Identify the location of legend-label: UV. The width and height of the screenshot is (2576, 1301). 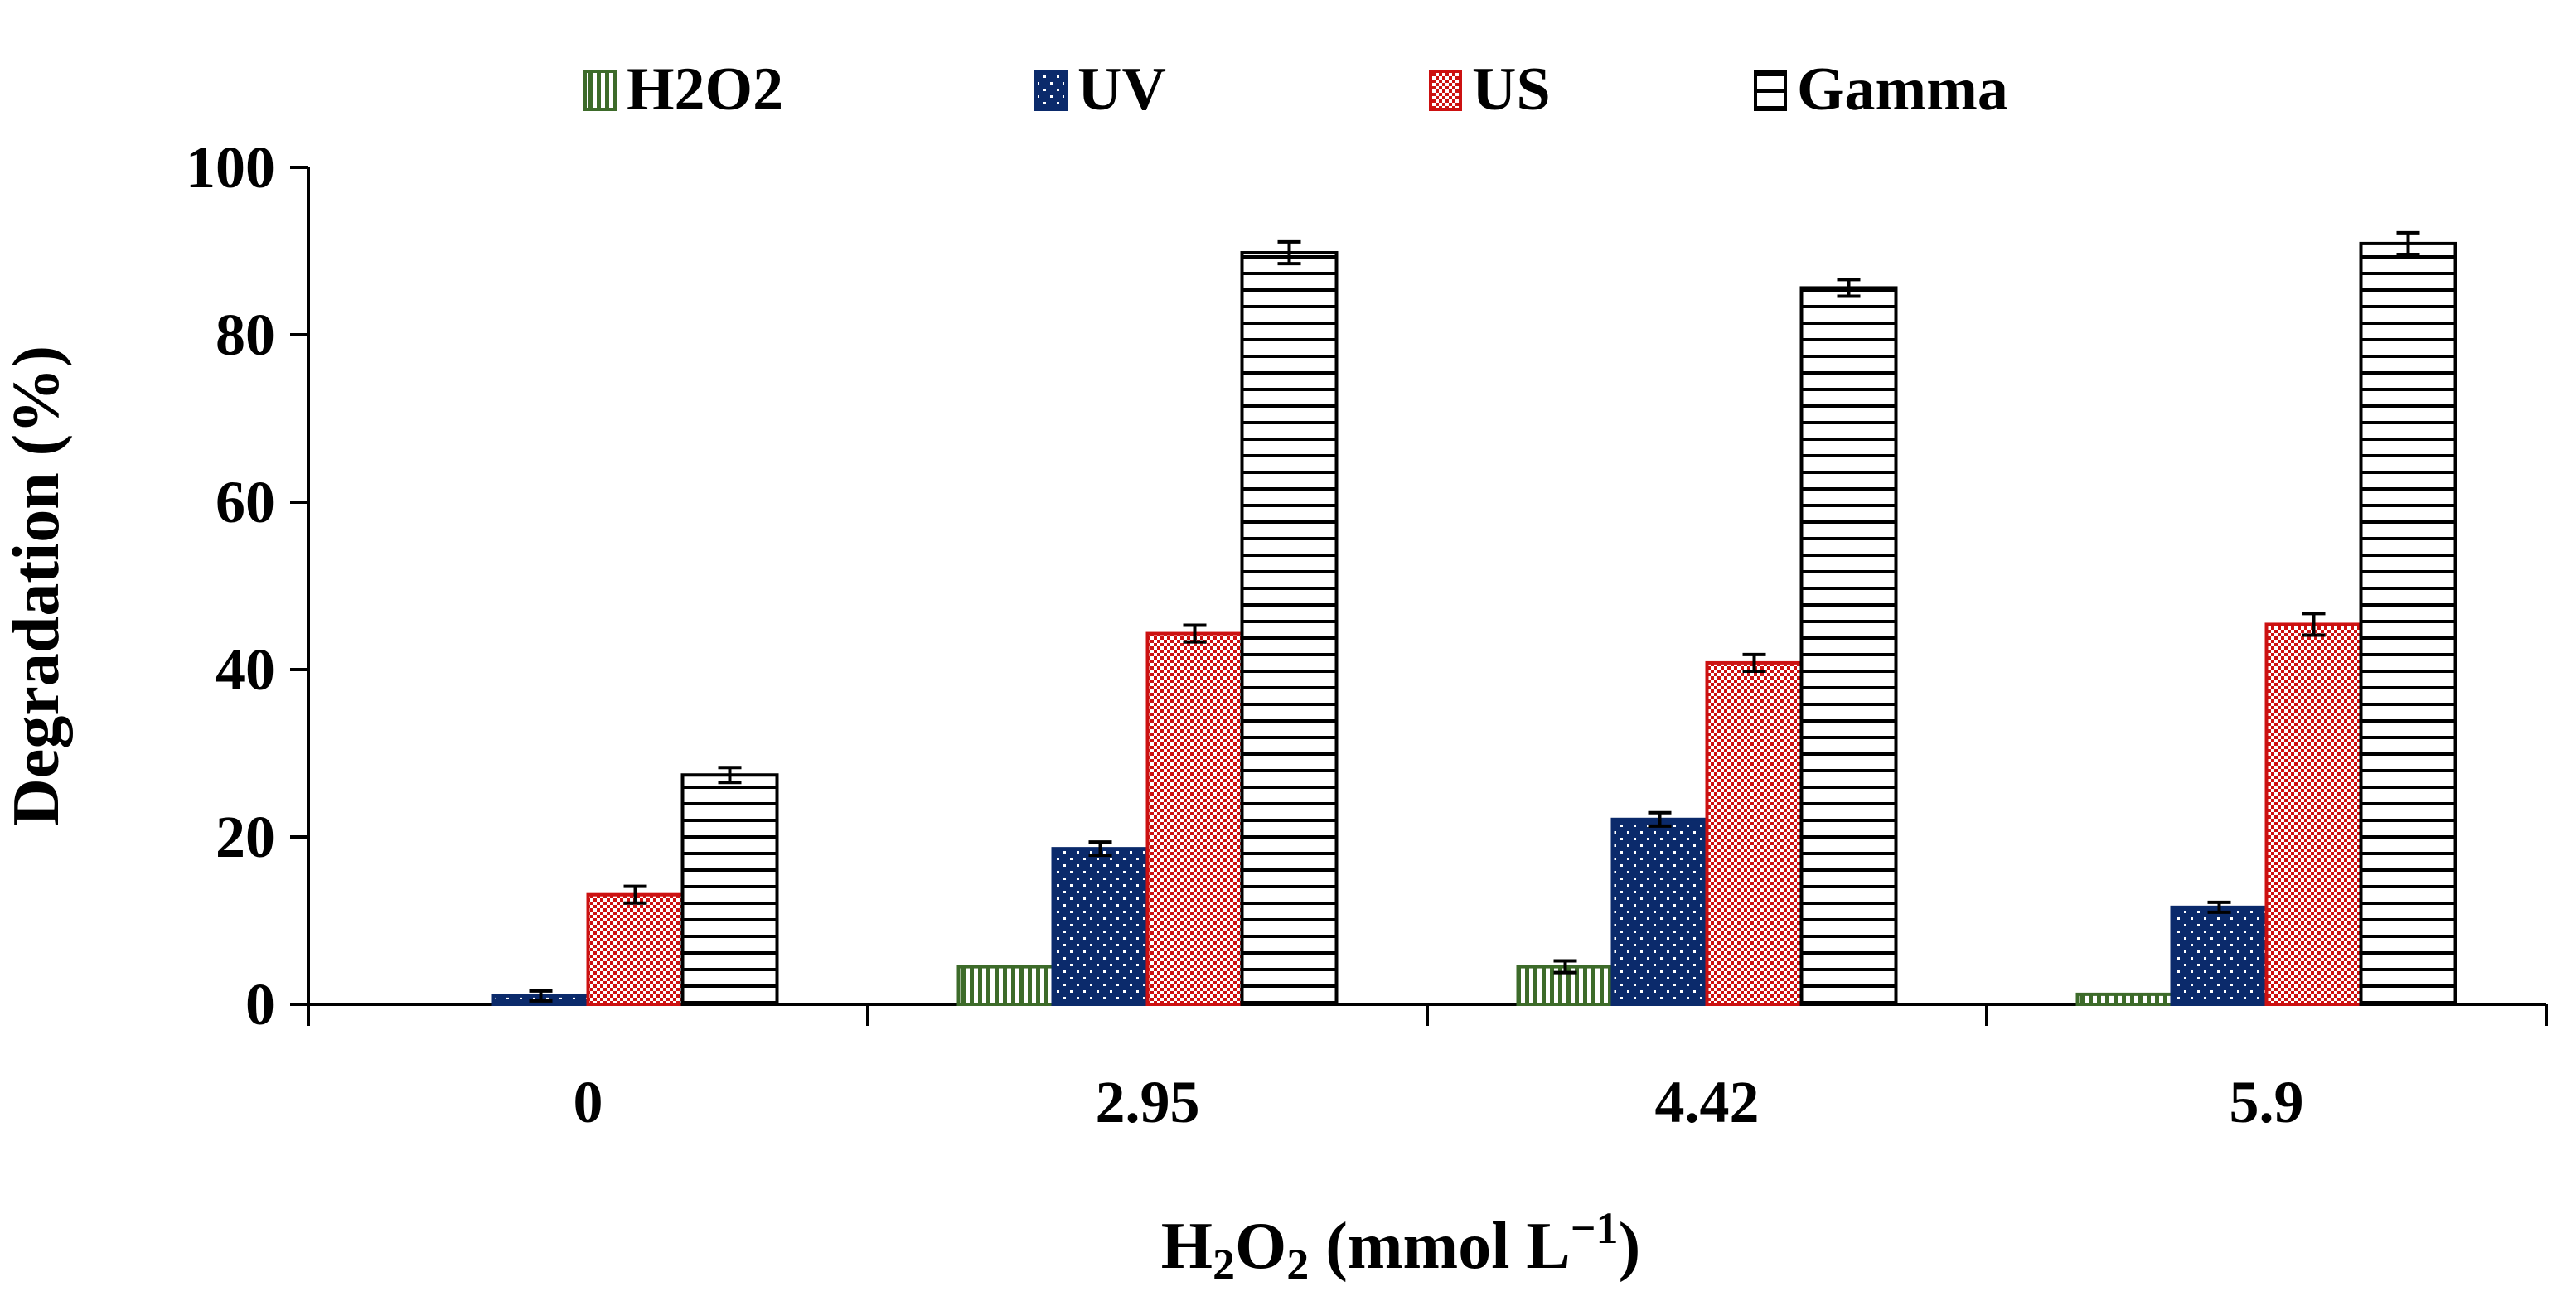
(1121, 89).